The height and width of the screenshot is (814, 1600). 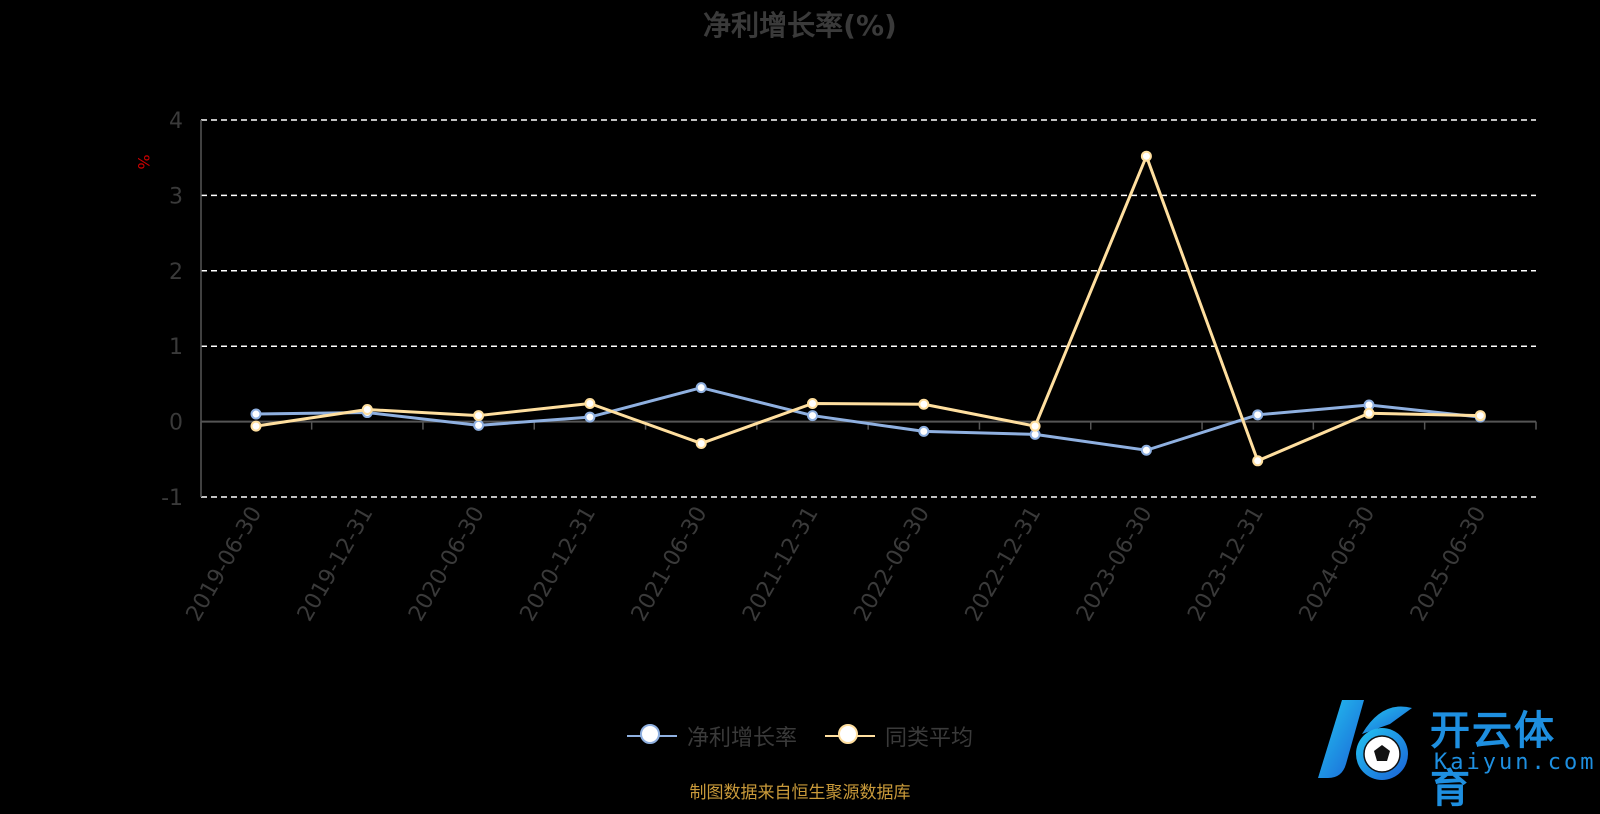 I want to click on legend-item-series-1: 净利增长率, so click(x=711, y=736).